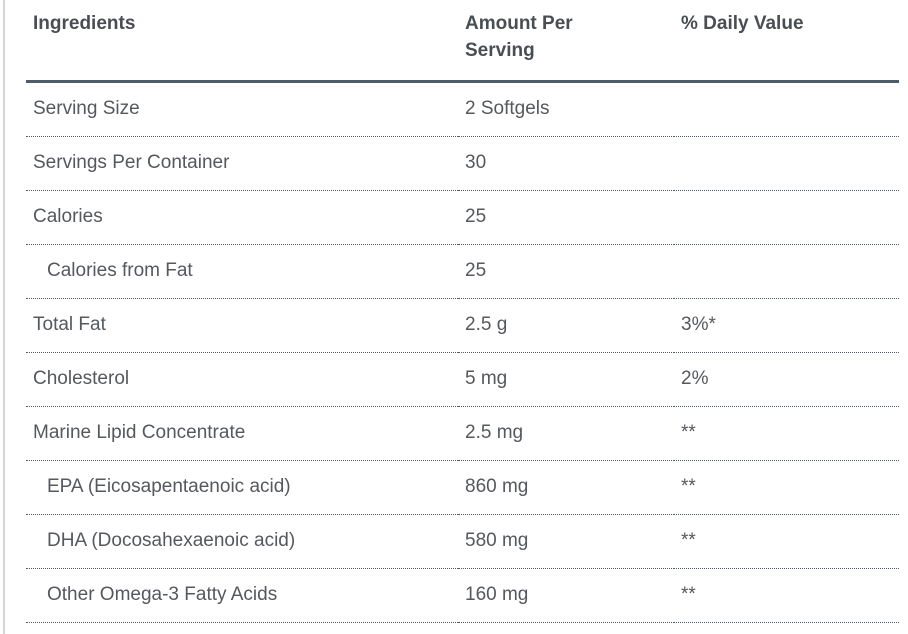 The image size is (908, 634). Describe the element at coordinates (519, 37) in the screenshot. I see `header-amount-per-serving-label: Amount Per Serving` at that location.